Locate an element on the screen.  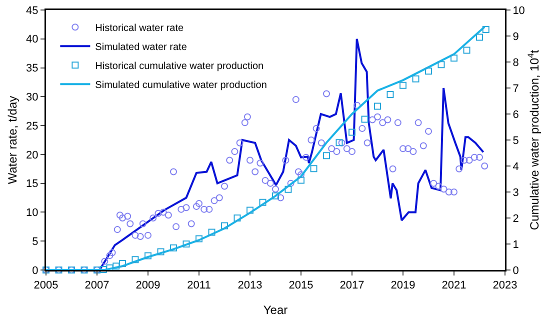
y-tick-label: 40 is located at coordinates (32, 40).